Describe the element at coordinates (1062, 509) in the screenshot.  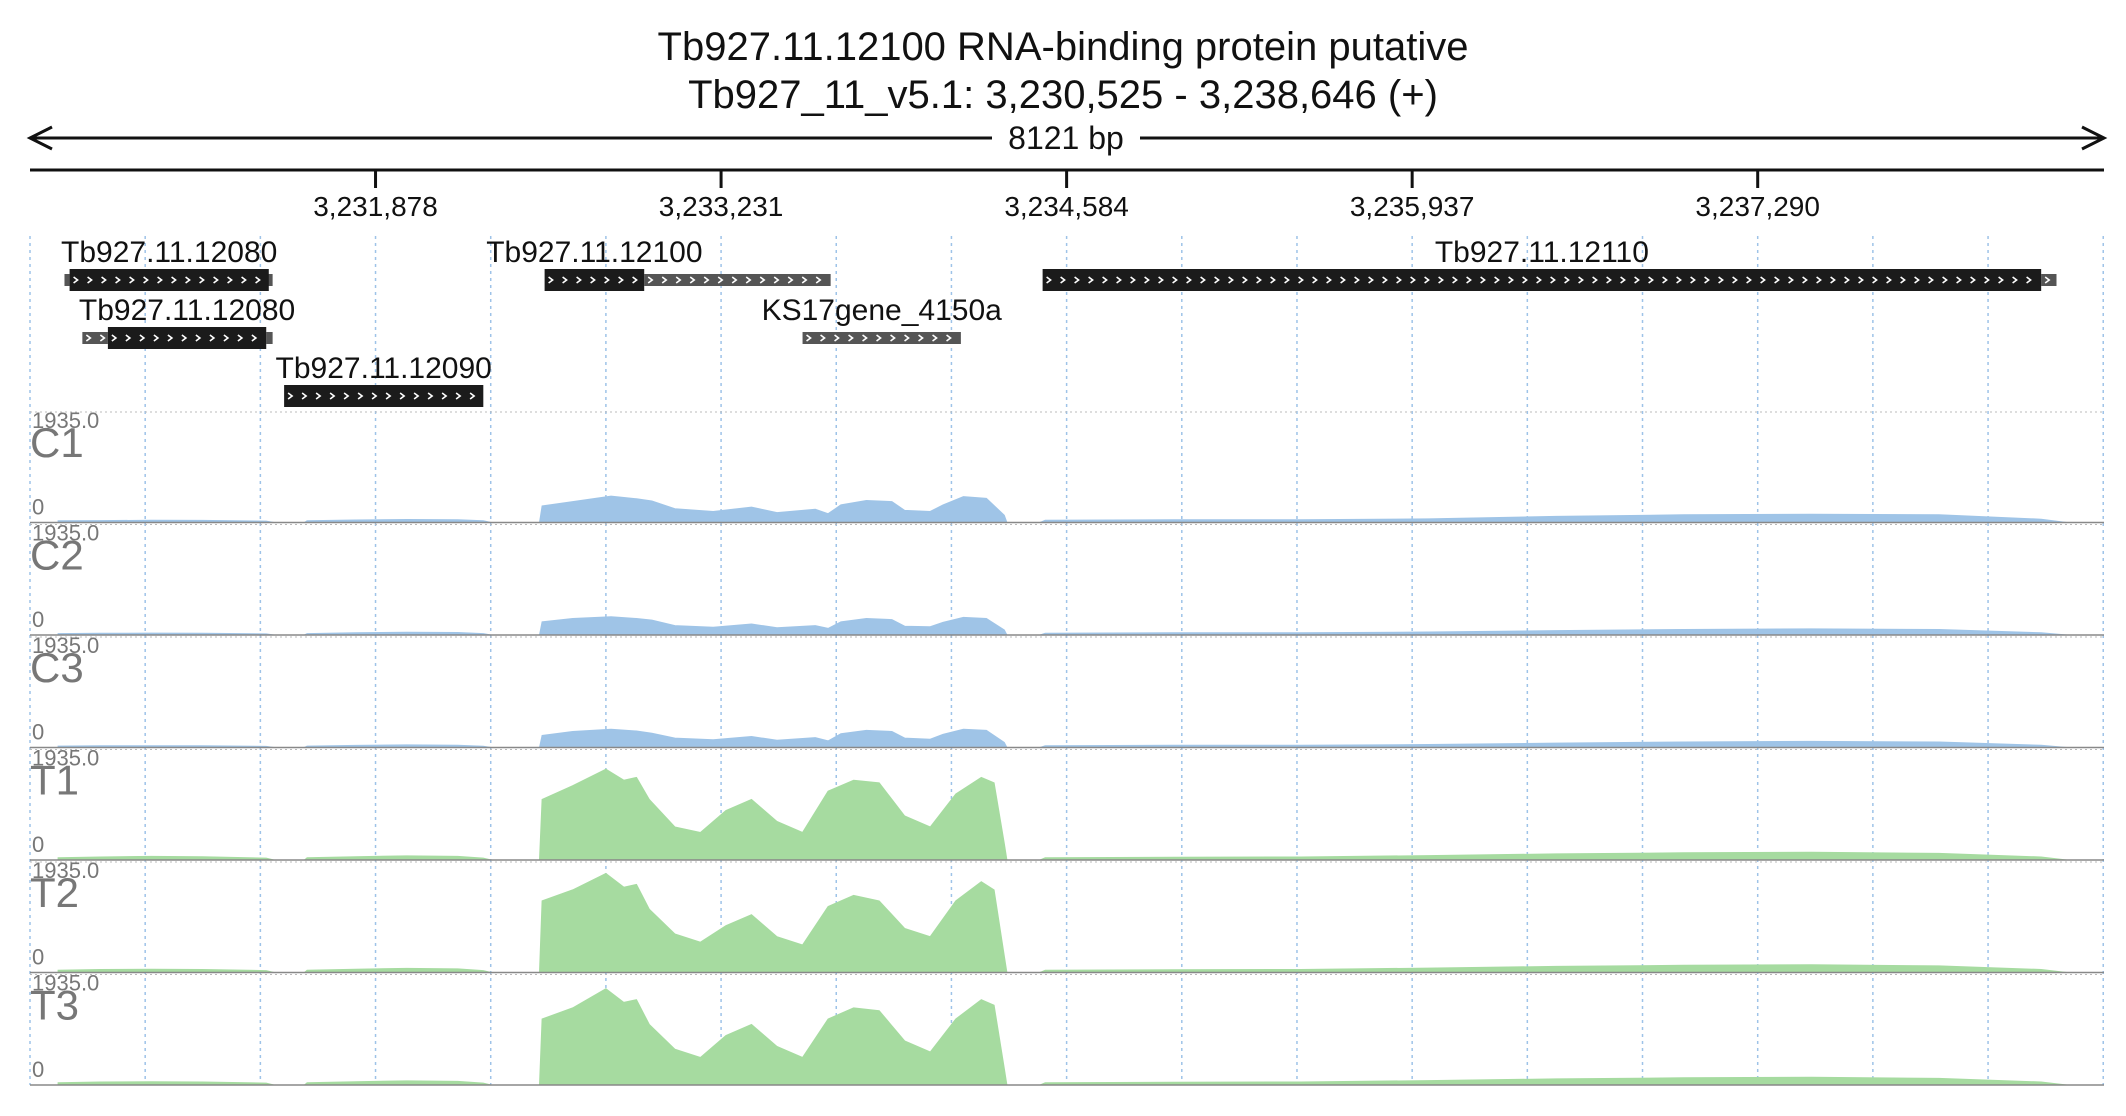
I see `coverage-area-C1` at that location.